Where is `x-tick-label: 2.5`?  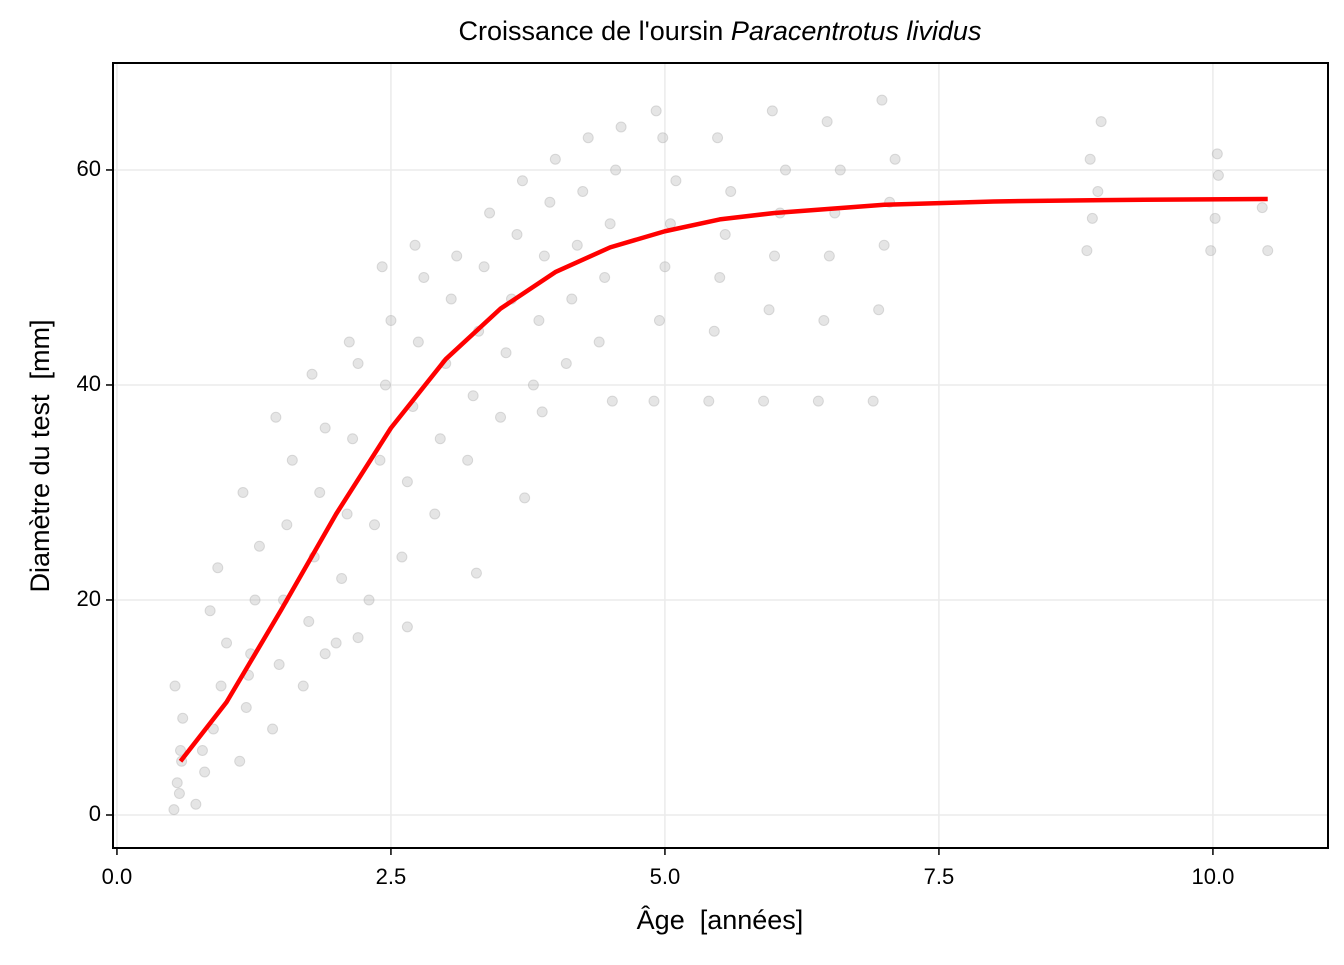
x-tick-label: 2.5 is located at coordinates (391, 876).